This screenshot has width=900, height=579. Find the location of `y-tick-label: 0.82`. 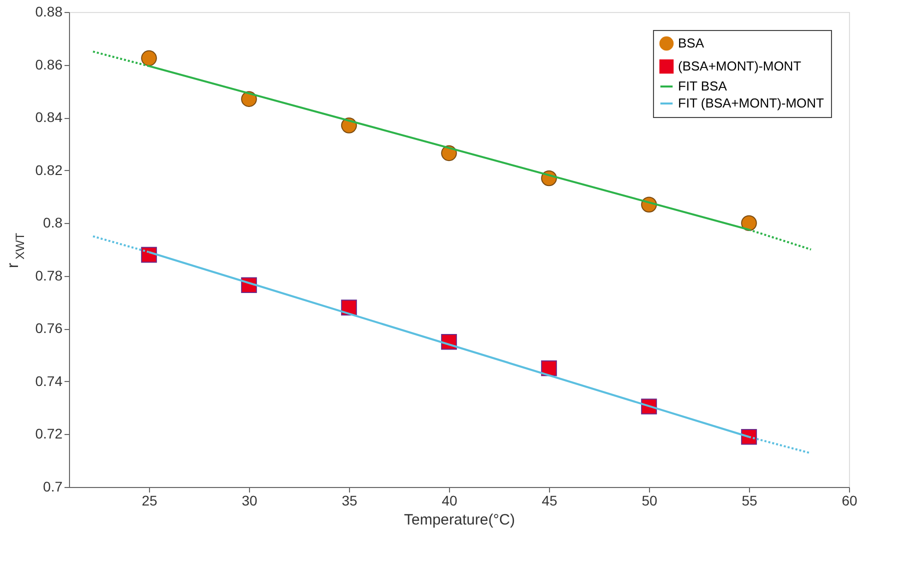

y-tick-label: 0.82 is located at coordinates (49, 170).